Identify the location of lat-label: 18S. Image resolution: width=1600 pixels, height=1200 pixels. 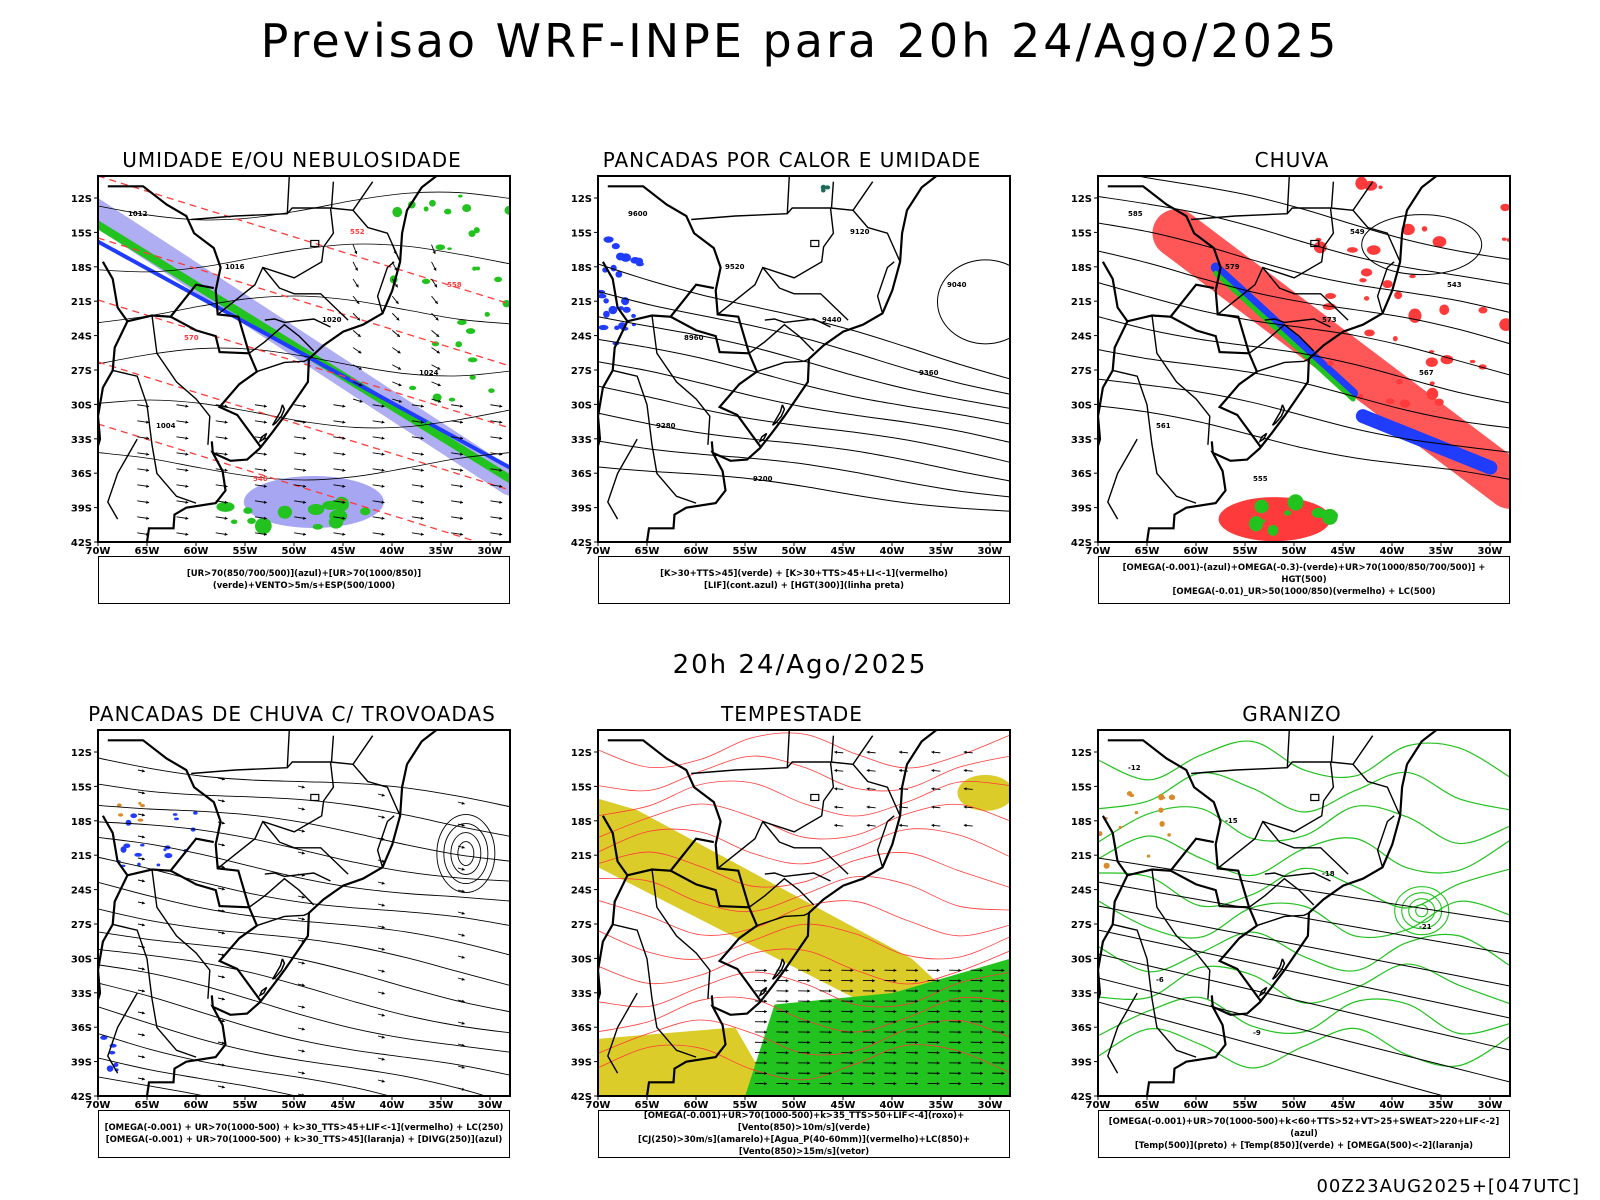
(581, 822).